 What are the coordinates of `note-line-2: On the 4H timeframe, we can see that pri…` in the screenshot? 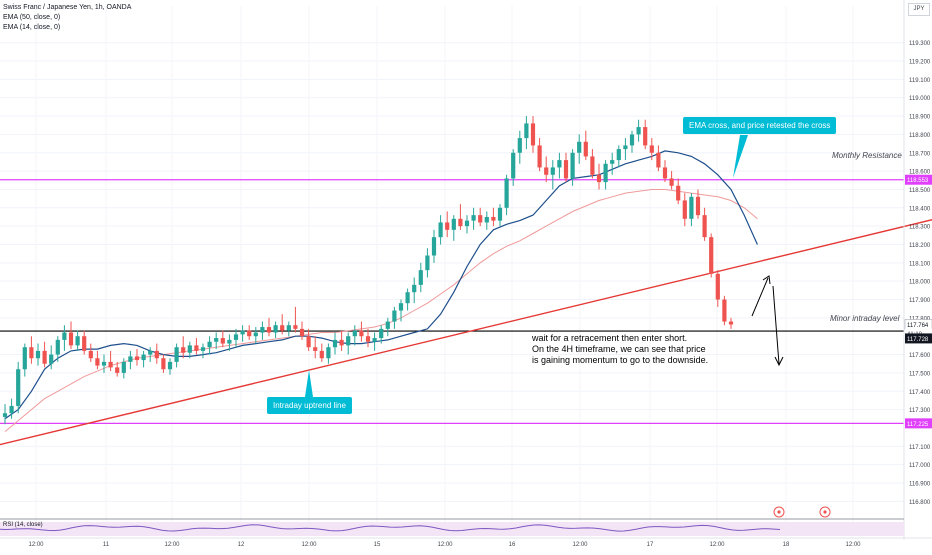 It's located at (619, 349).